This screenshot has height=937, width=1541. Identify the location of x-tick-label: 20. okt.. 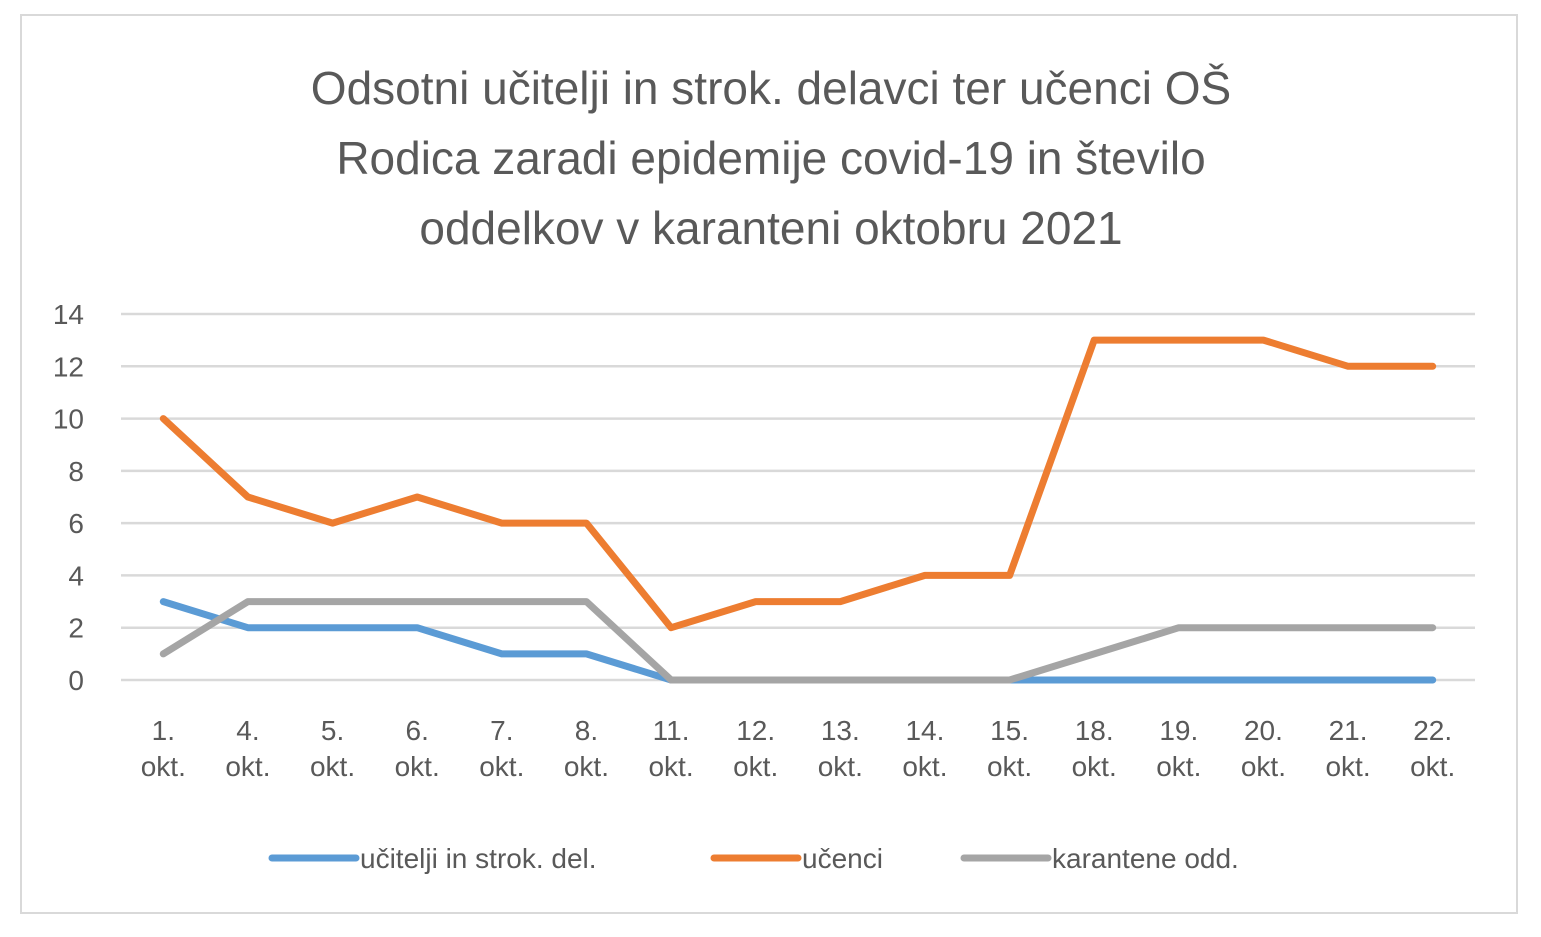
(1263, 748).